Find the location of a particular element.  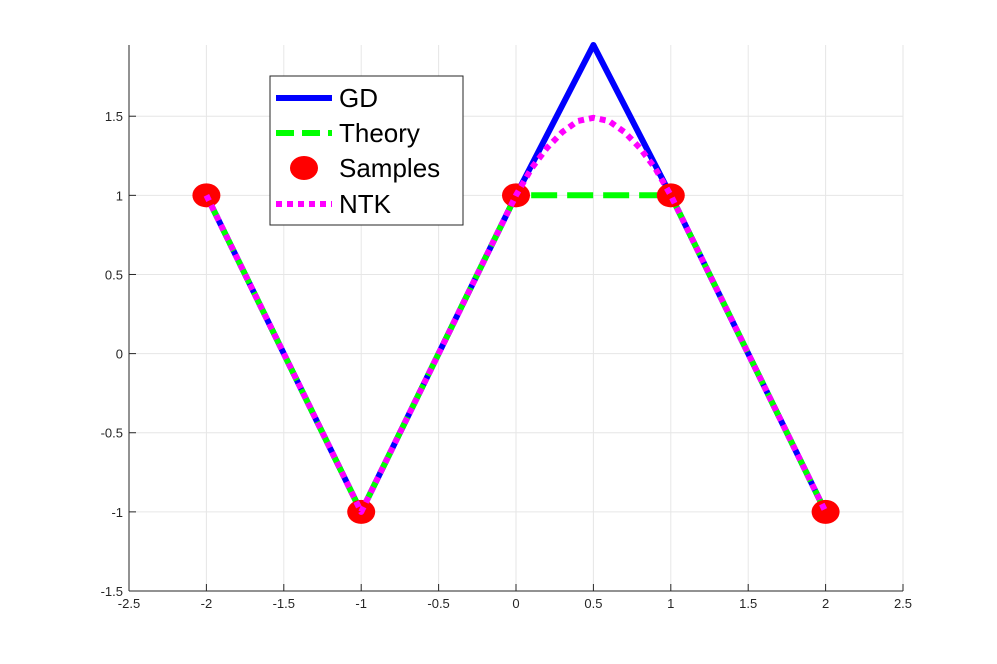

y-tick-label-5: 1 is located at coordinates (119, 195).